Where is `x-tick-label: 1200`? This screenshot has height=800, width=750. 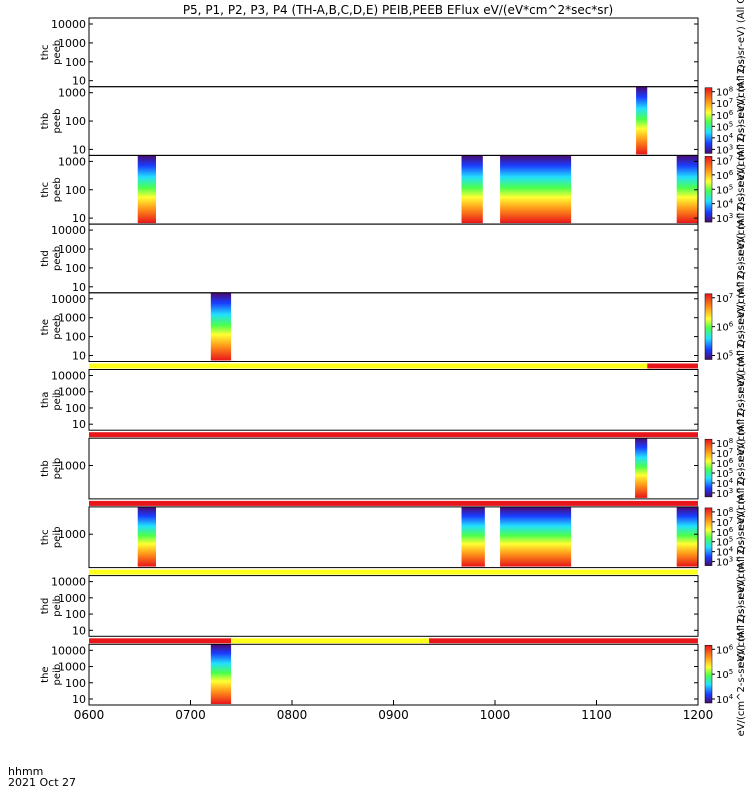 x-tick-label: 1200 is located at coordinates (698, 715).